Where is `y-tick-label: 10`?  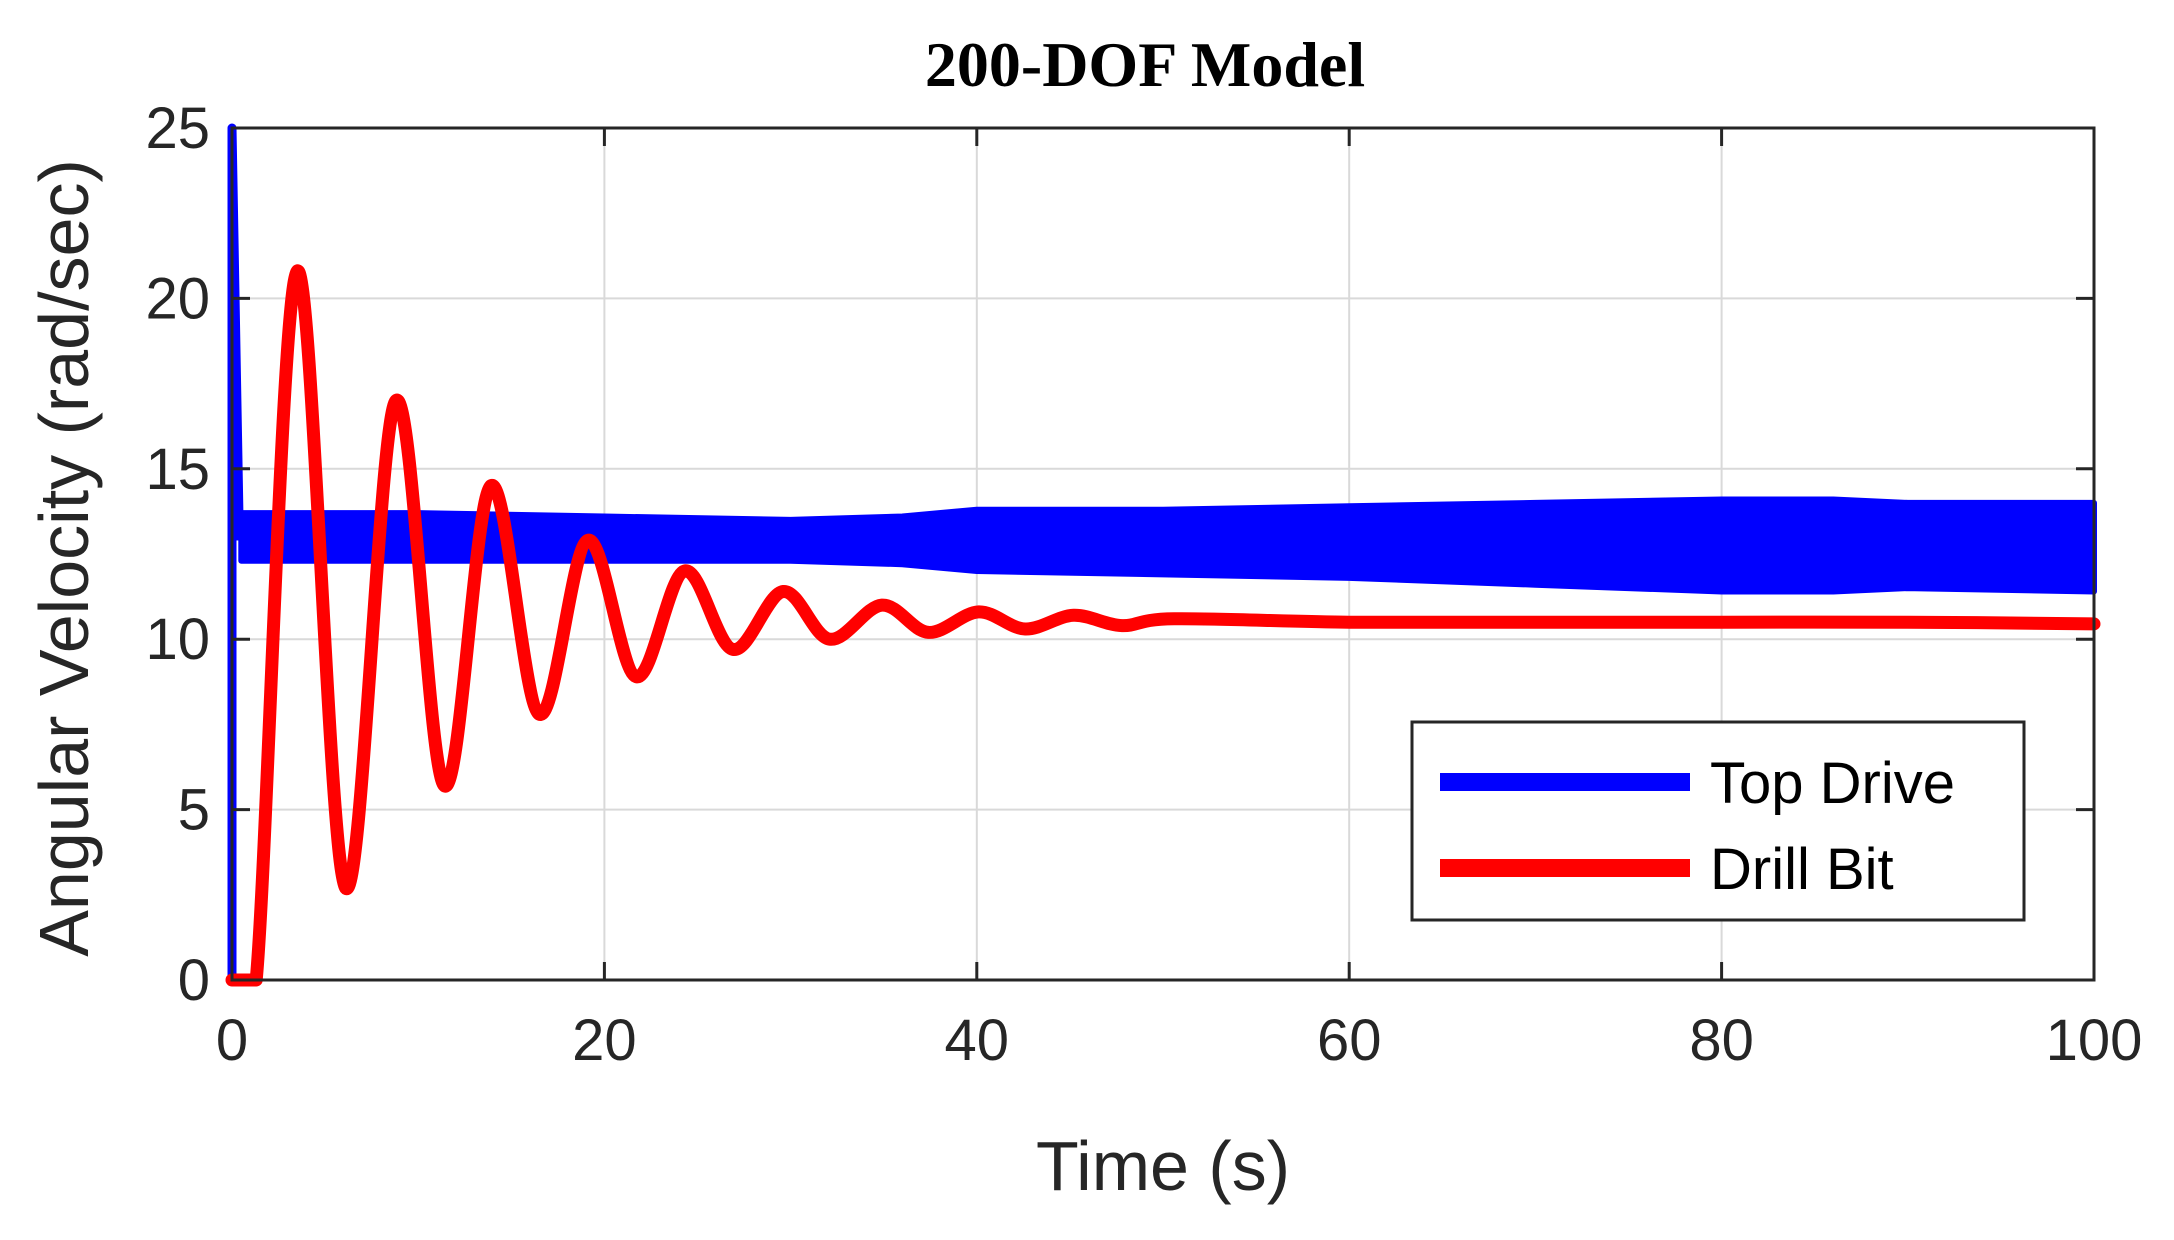
y-tick-label: 10 is located at coordinates (177, 639).